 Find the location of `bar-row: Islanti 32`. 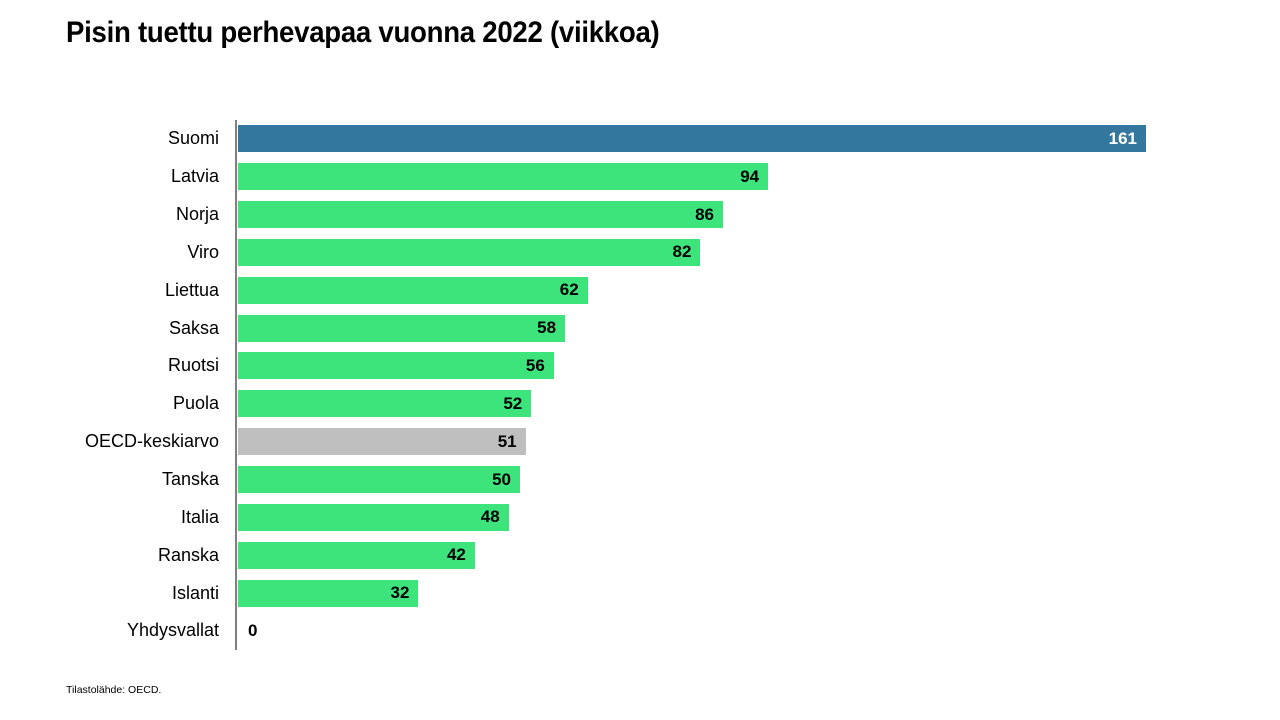

bar-row: Islanti 32 is located at coordinates (610, 593).